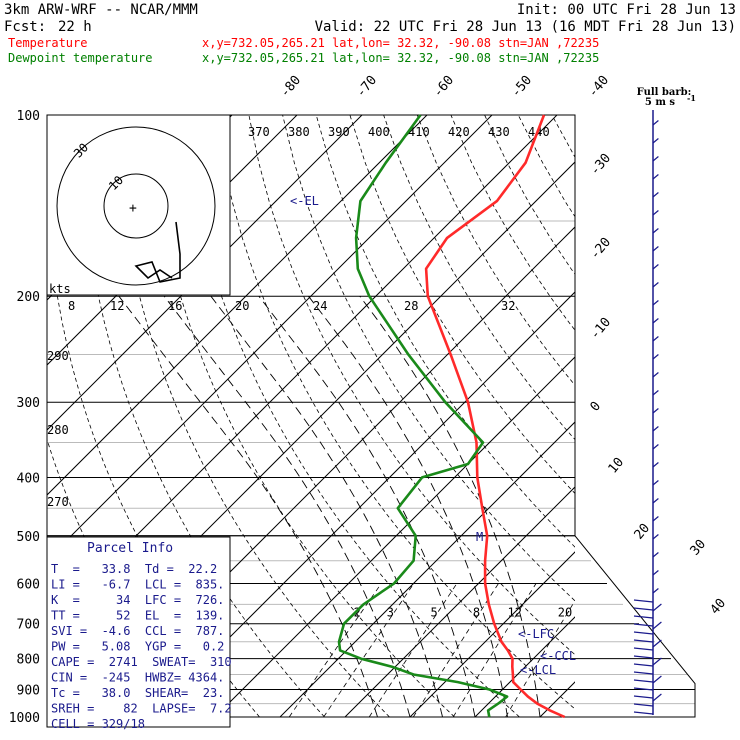 Image resolution: width=740 pixels, height=740 pixels. I want to click on marker-lfc: <-LFC, so click(536, 634).